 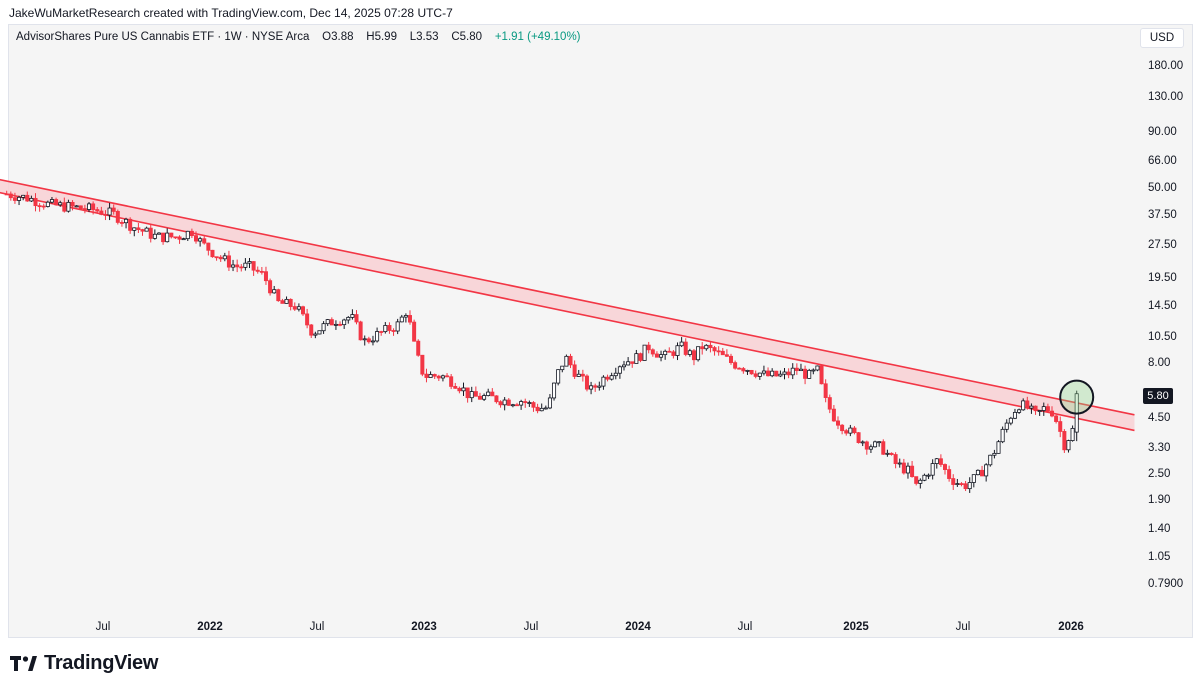 What do you see at coordinates (1166, 96) in the screenshot?
I see `price-tick-label: 130.00` at bounding box center [1166, 96].